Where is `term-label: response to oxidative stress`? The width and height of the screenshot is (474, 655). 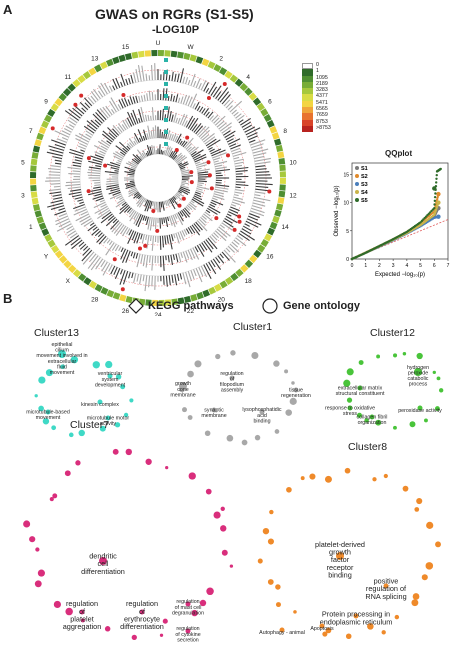
term-label: response to oxidative stress is located at coordinates (350, 412).